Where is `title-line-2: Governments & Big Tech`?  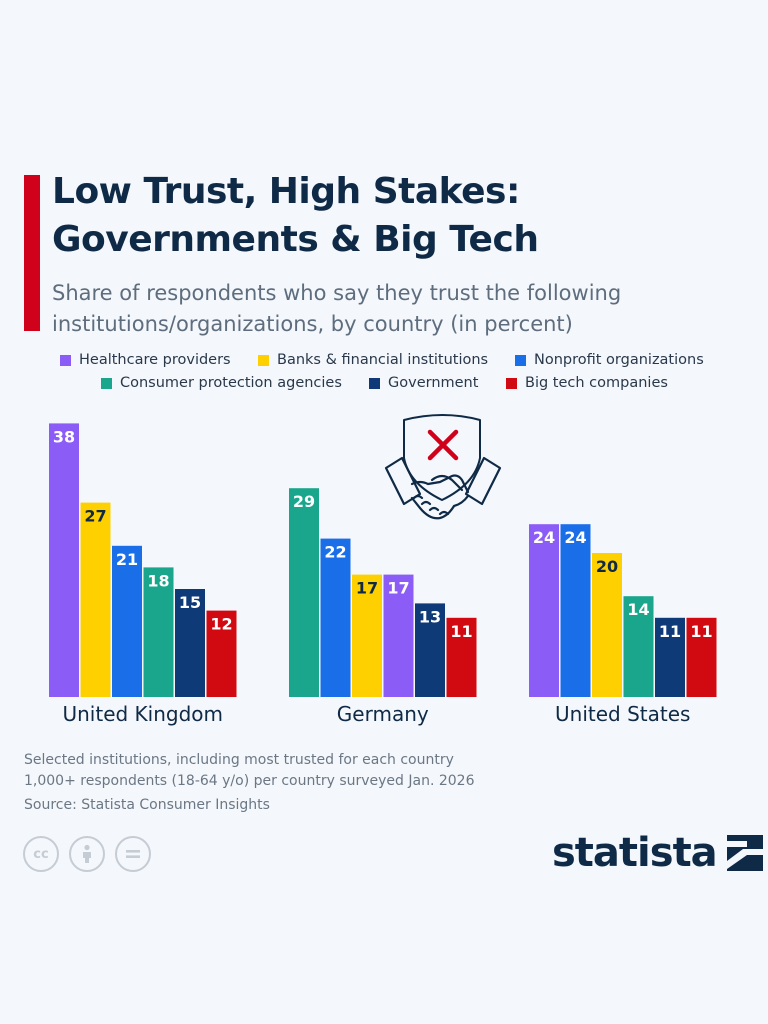
title-line-2: Governments & Big Tech is located at coordinates (295, 239).